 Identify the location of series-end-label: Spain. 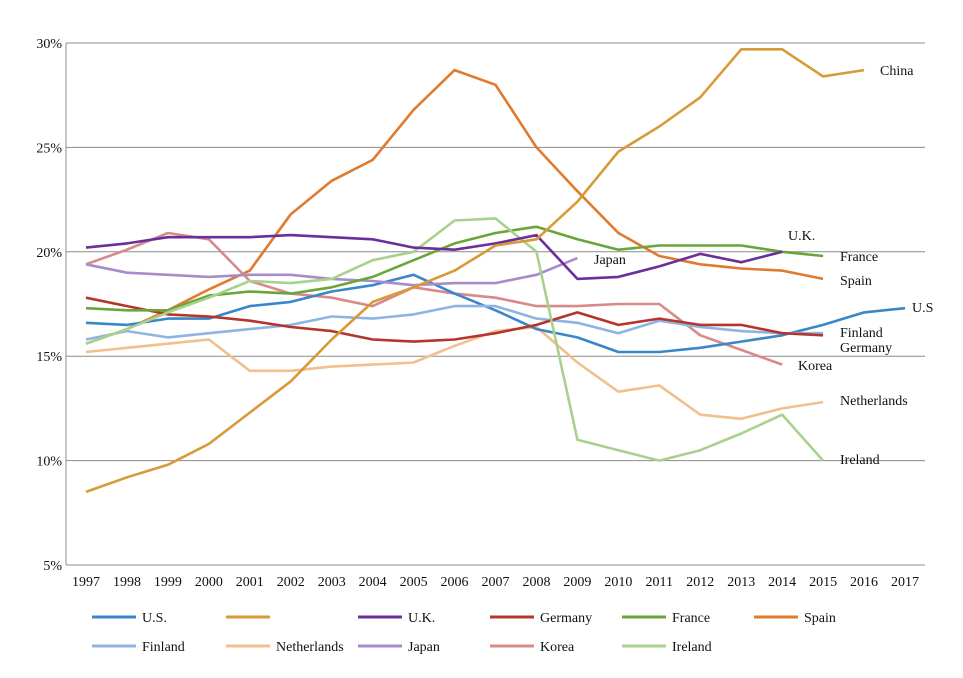
(856, 281).